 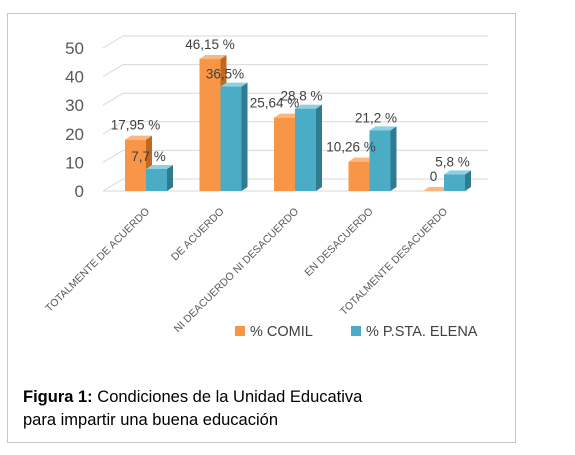 I want to click on x-tick-label: EN DESACUERDO, so click(x=338, y=242).